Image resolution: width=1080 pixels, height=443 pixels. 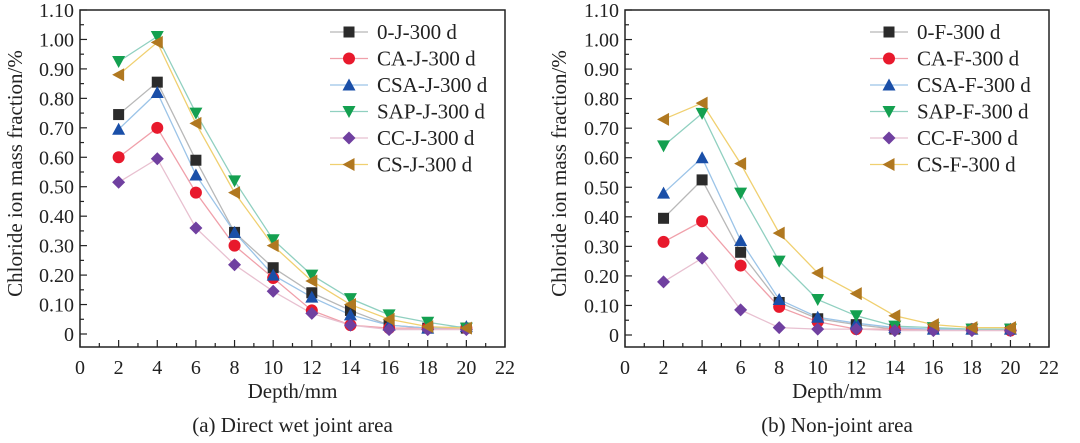 What do you see at coordinates (967, 138) in the screenshot?
I see `legend-label: CC-F-300 d` at bounding box center [967, 138].